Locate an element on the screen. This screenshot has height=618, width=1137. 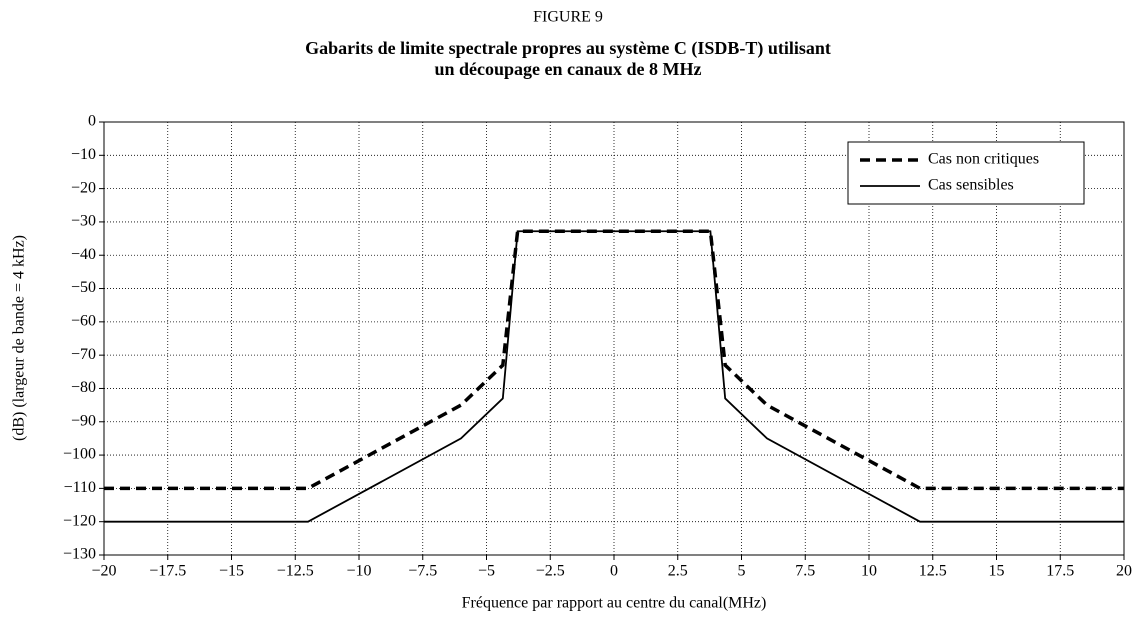
y-tick-label: −50 is located at coordinates (83, 287).